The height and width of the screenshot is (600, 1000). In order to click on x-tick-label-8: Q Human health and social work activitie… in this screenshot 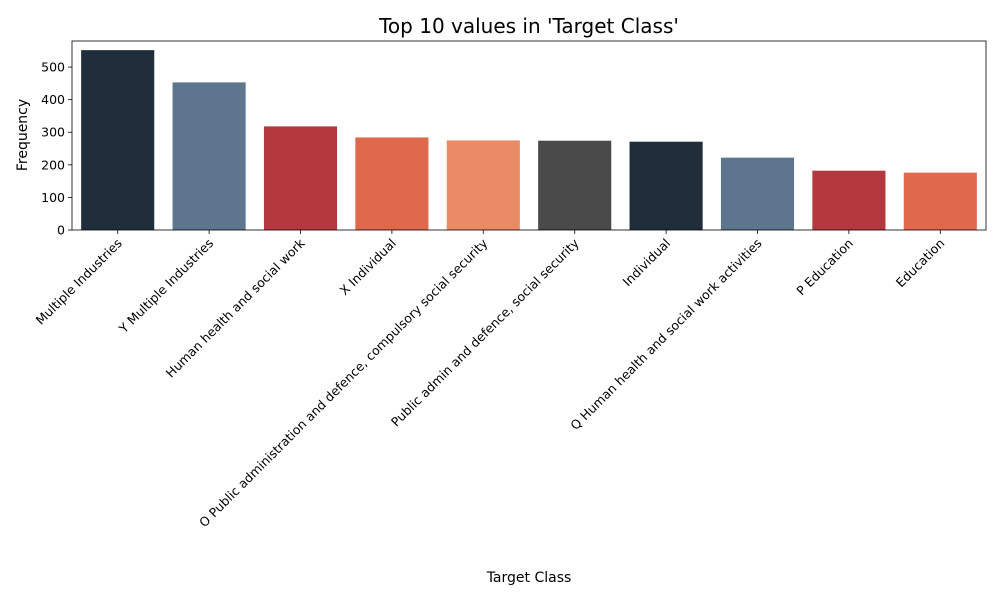, I will do `click(665, 334)`.